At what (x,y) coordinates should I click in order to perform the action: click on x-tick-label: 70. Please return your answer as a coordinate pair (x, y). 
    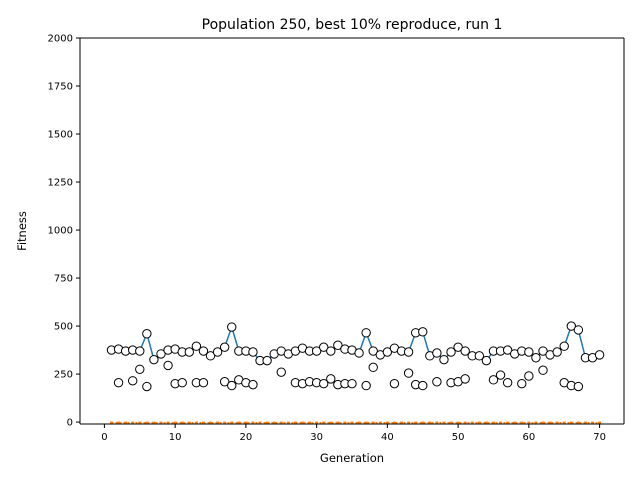
    Looking at the image, I should click on (599, 437).